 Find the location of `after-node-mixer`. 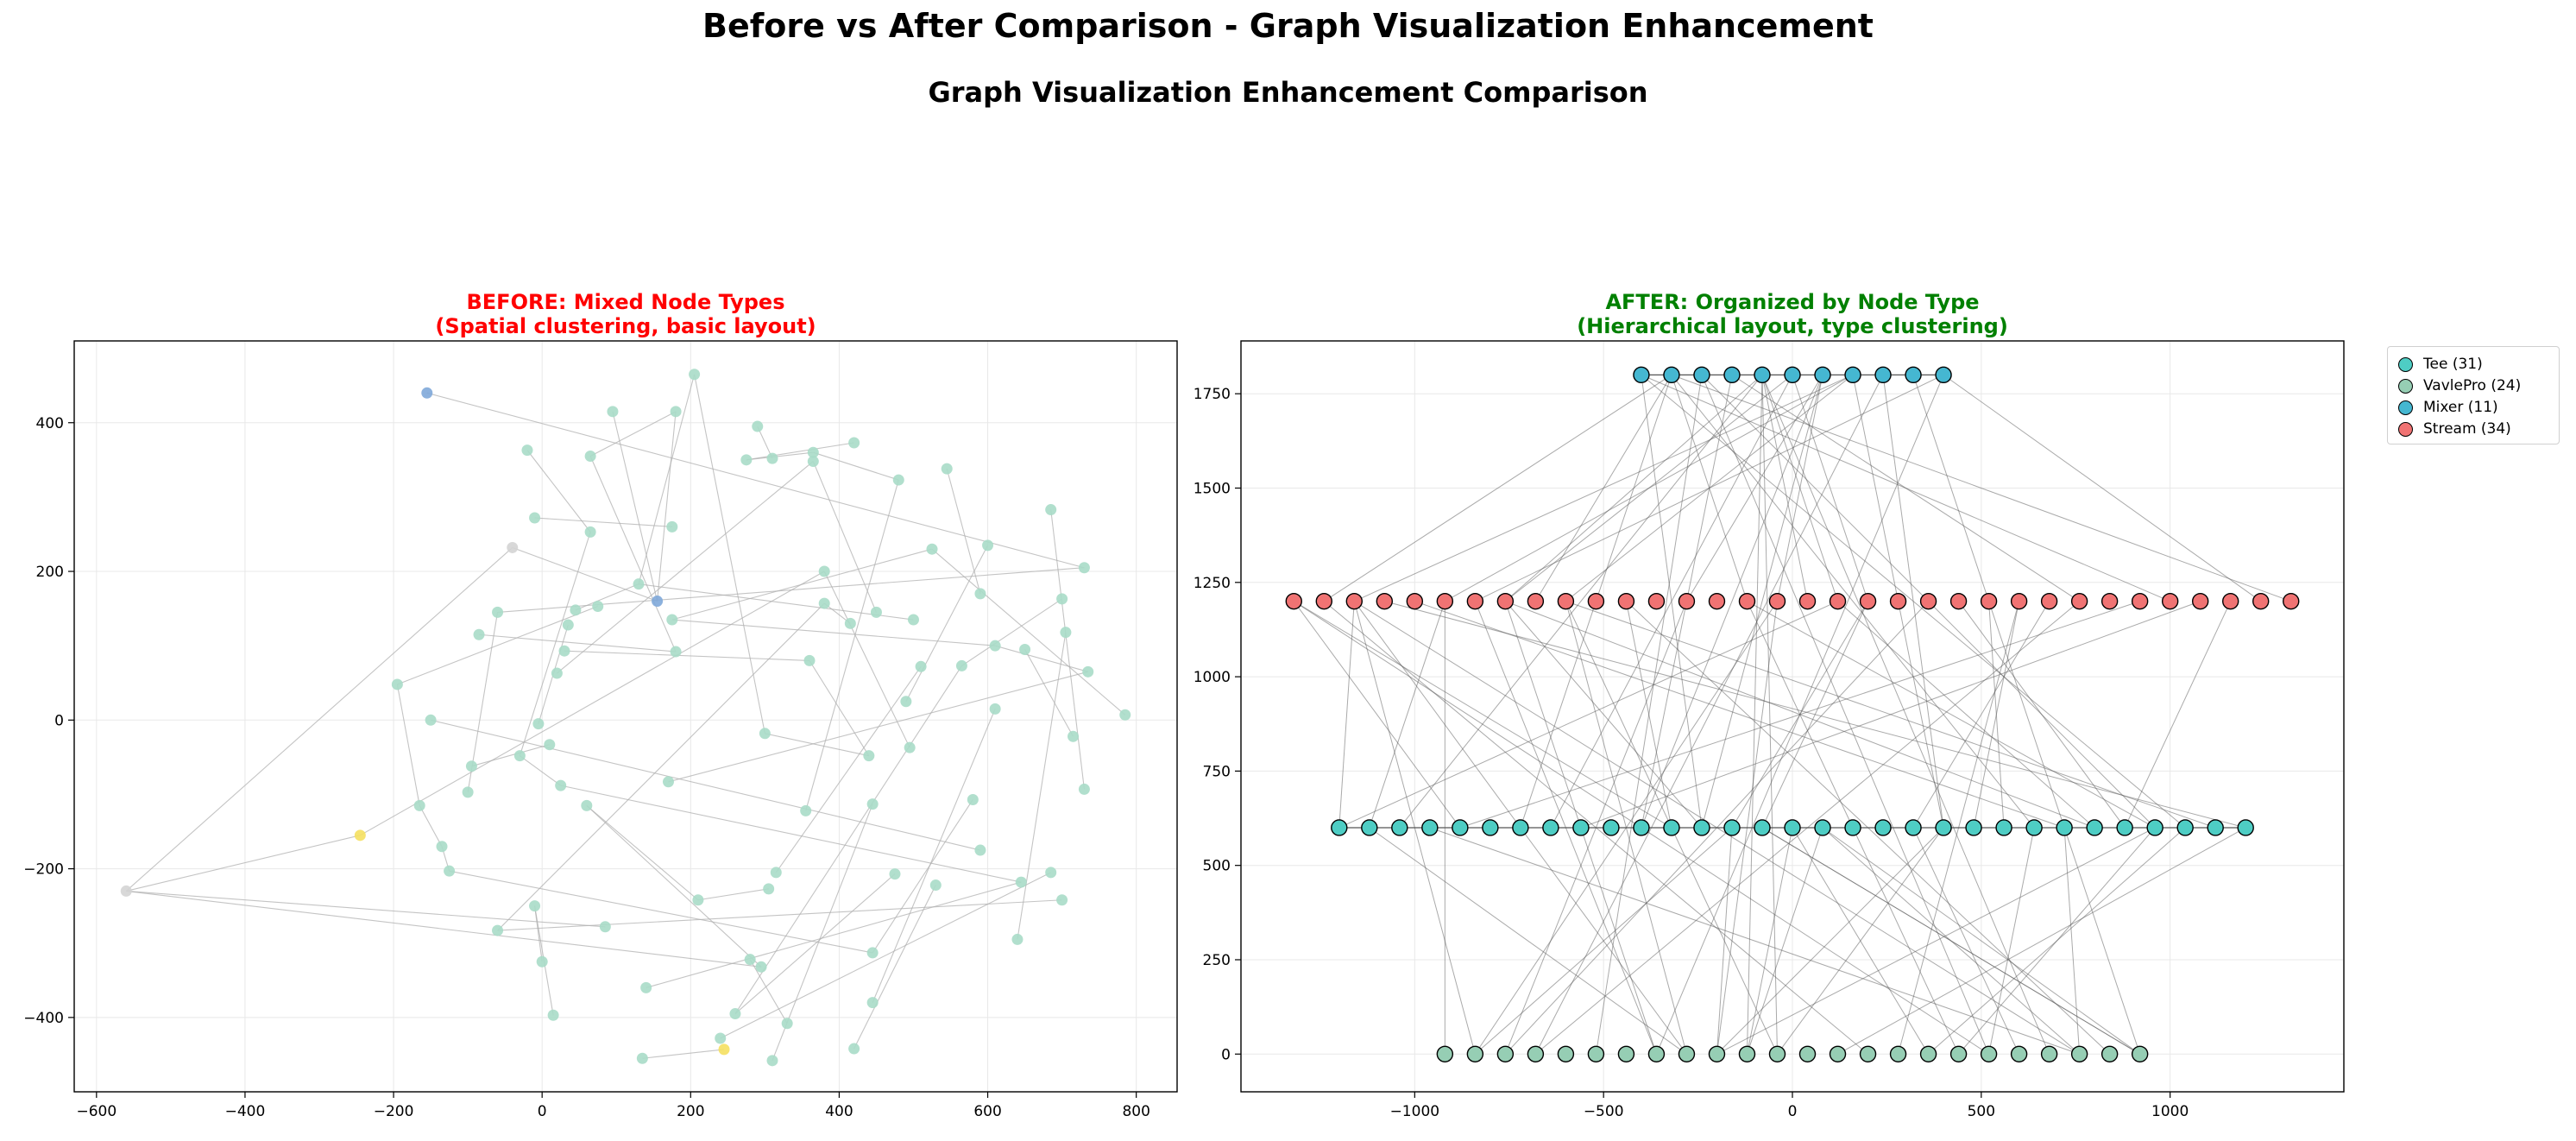

after-node-mixer is located at coordinates (1913, 375).